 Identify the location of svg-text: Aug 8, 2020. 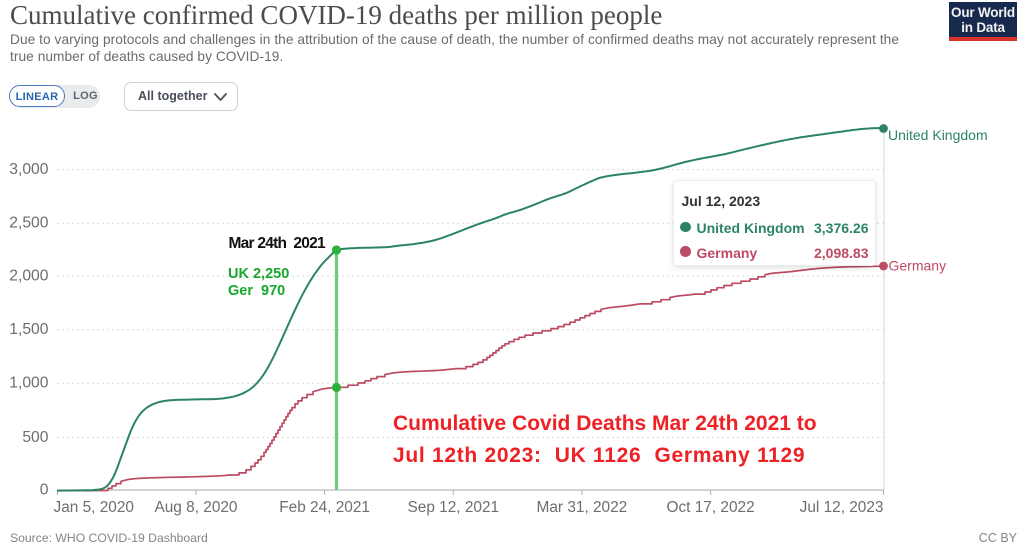
(195, 507).